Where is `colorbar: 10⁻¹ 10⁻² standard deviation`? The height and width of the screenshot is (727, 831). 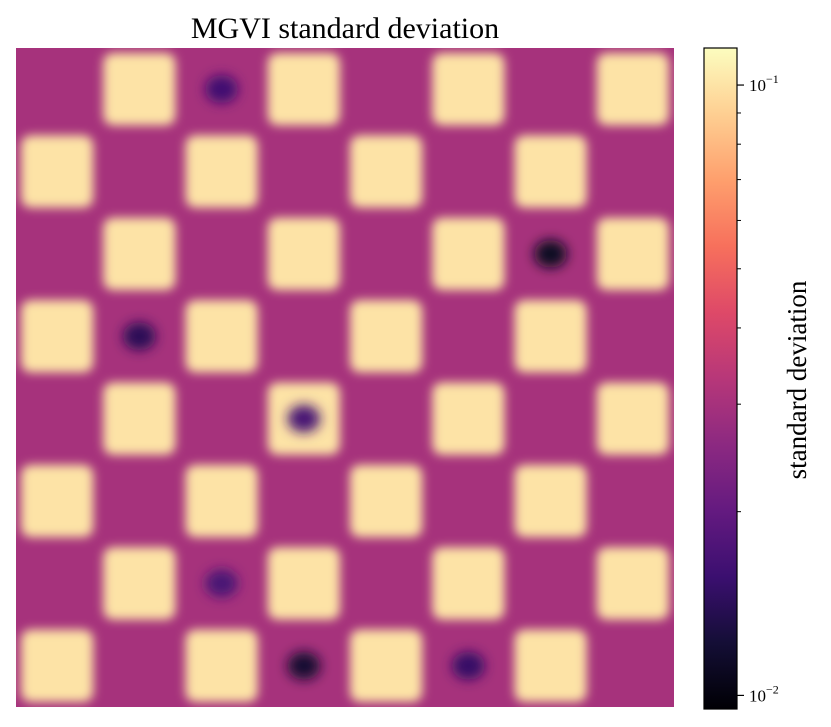
colorbar: 10⁻¹ 10⁻² standard deviation is located at coordinates (757, 378).